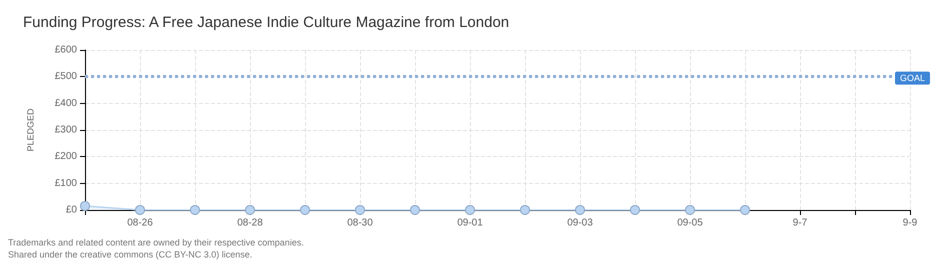 Image resolution: width=940 pixels, height=270 pixels. Describe the element at coordinates (66, 183) in the screenshot. I see `y-tick-label: £100` at that location.